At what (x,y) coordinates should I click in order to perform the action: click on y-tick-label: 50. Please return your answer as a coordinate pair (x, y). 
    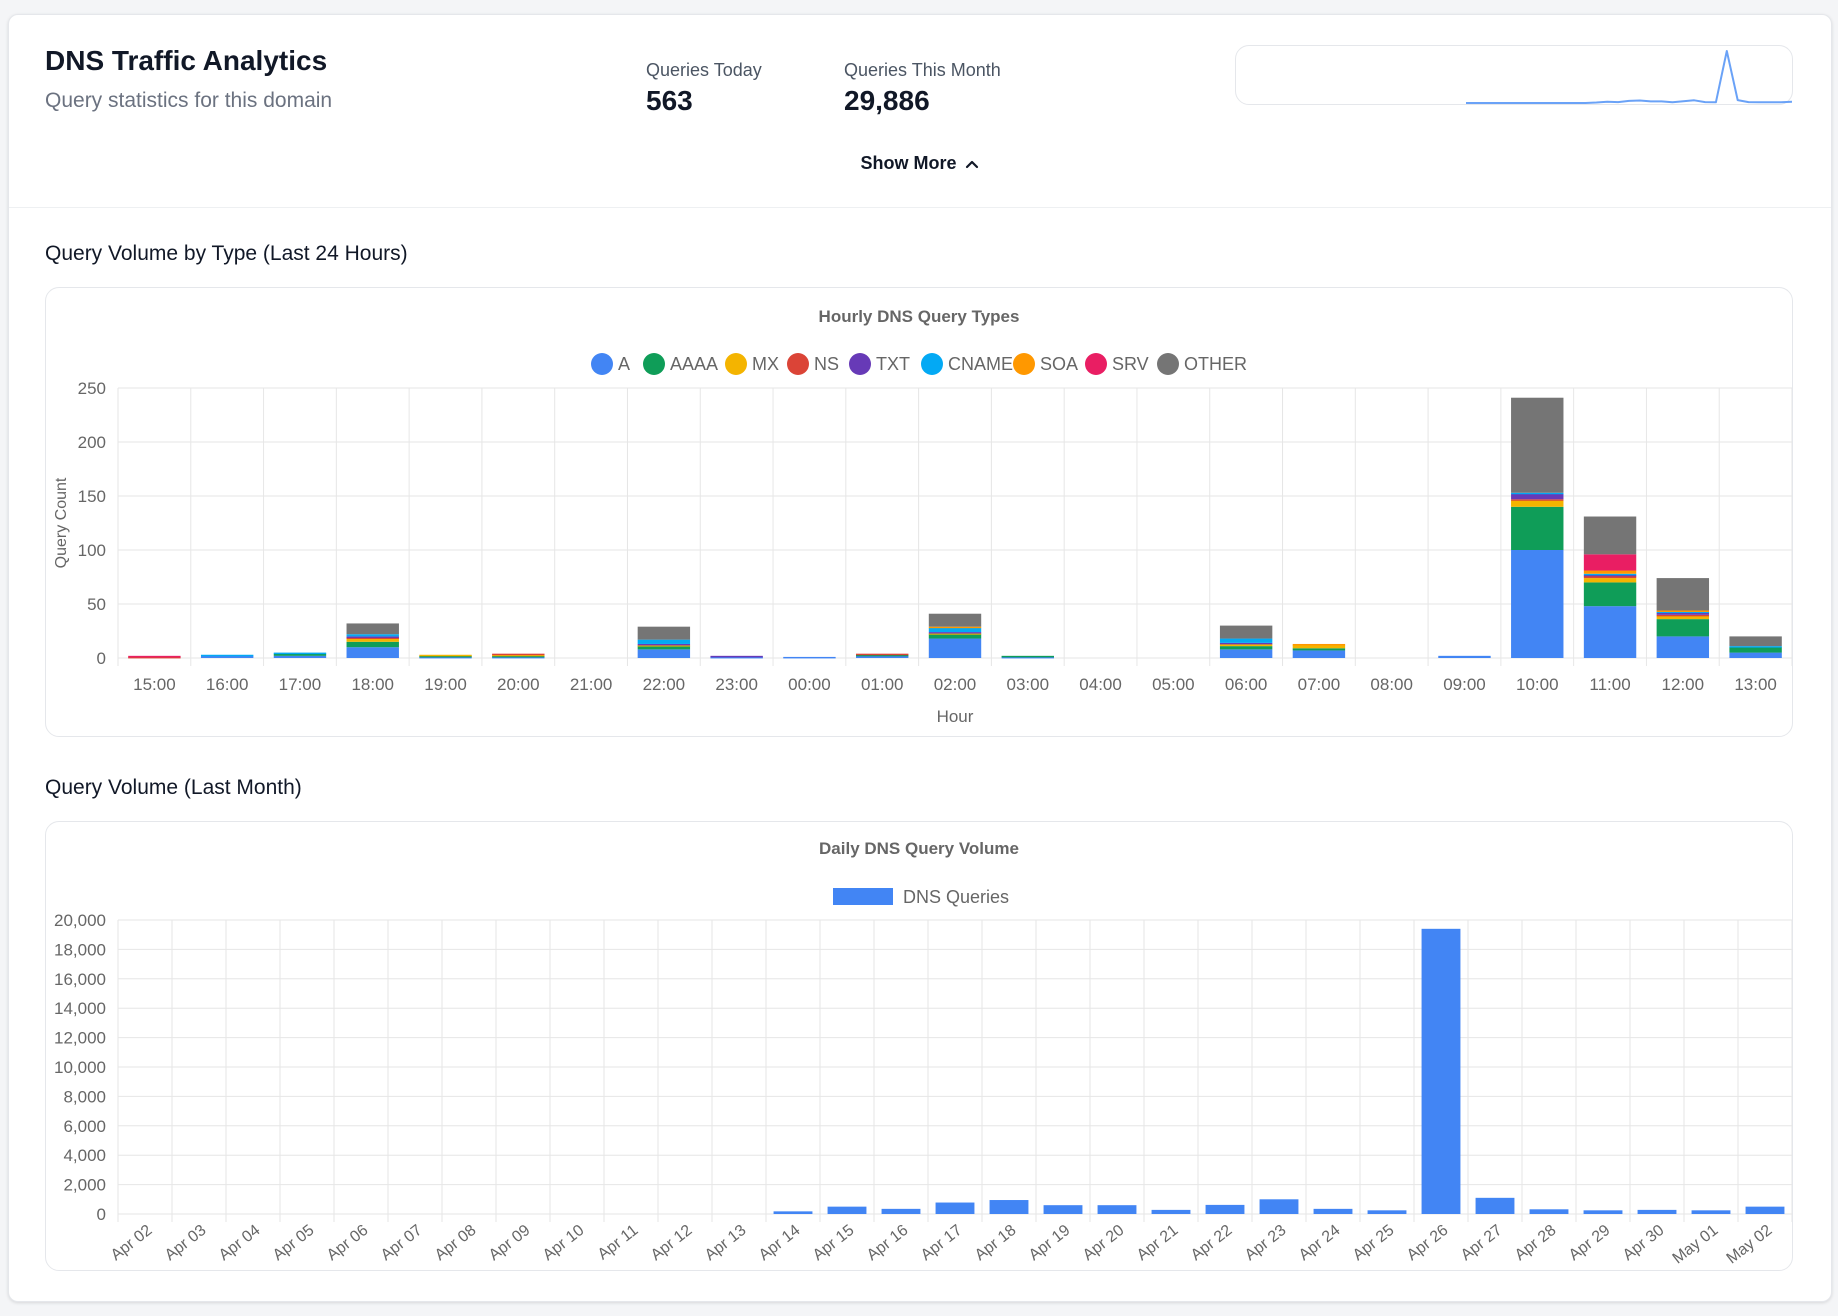
    Looking at the image, I should click on (96, 604).